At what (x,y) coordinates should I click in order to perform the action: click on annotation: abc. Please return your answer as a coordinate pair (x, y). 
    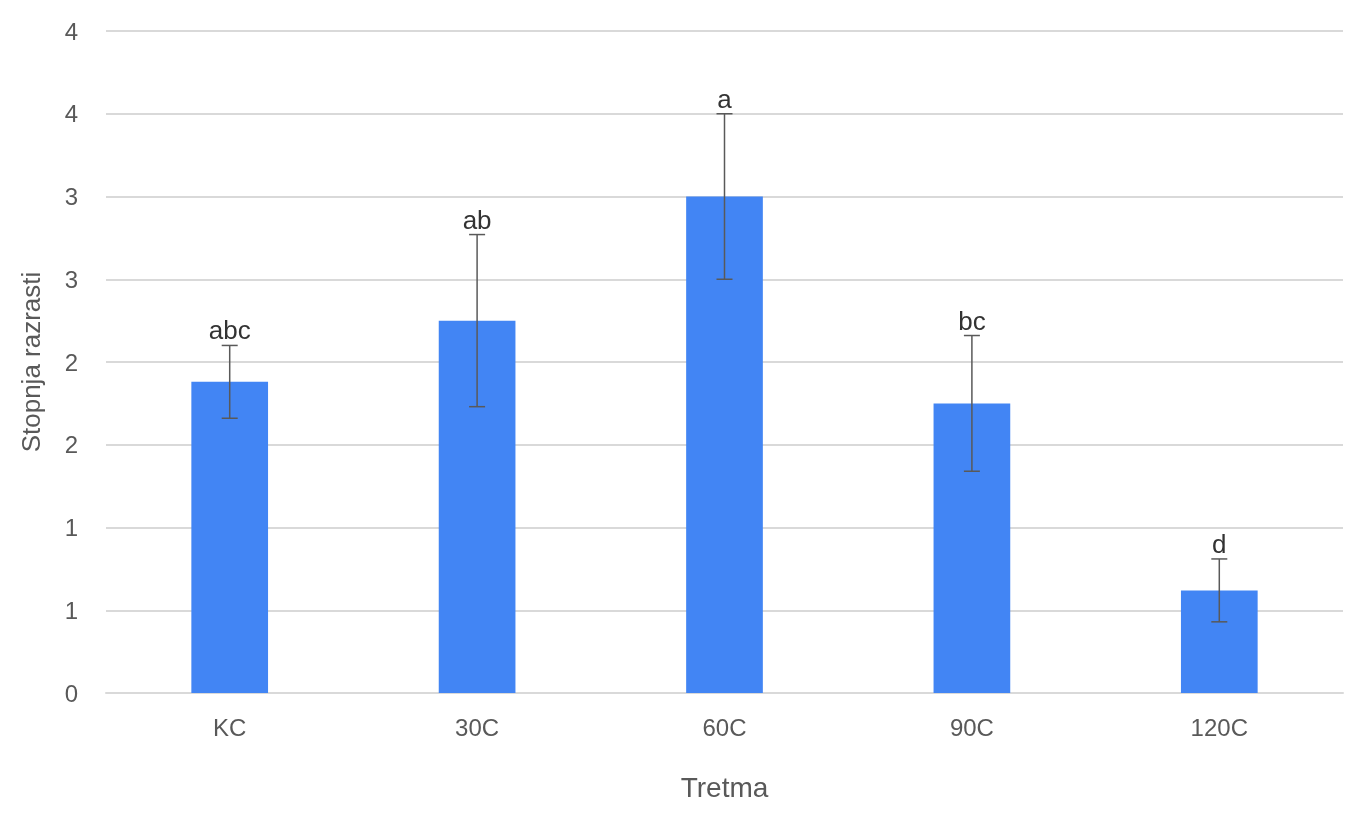
    Looking at the image, I should click on (229, 330).